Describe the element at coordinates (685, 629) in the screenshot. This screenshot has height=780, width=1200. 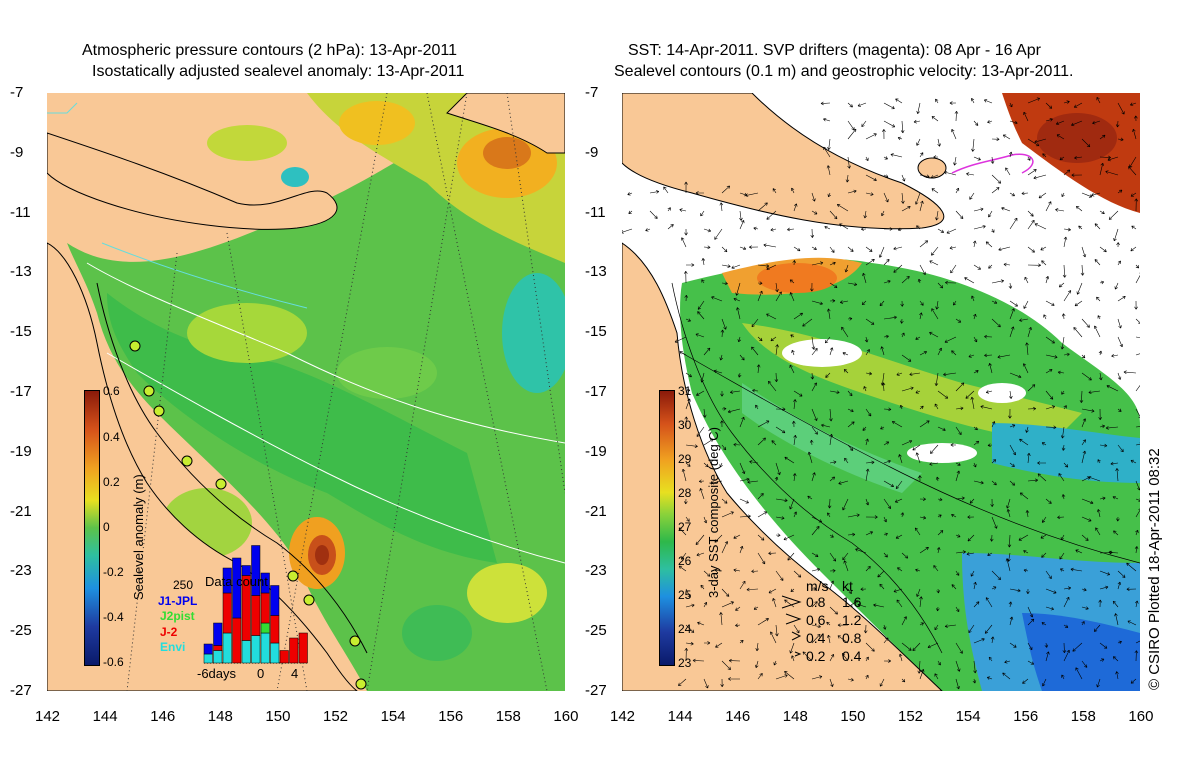
I see `right-cbar-tick-7: 24` at that location.